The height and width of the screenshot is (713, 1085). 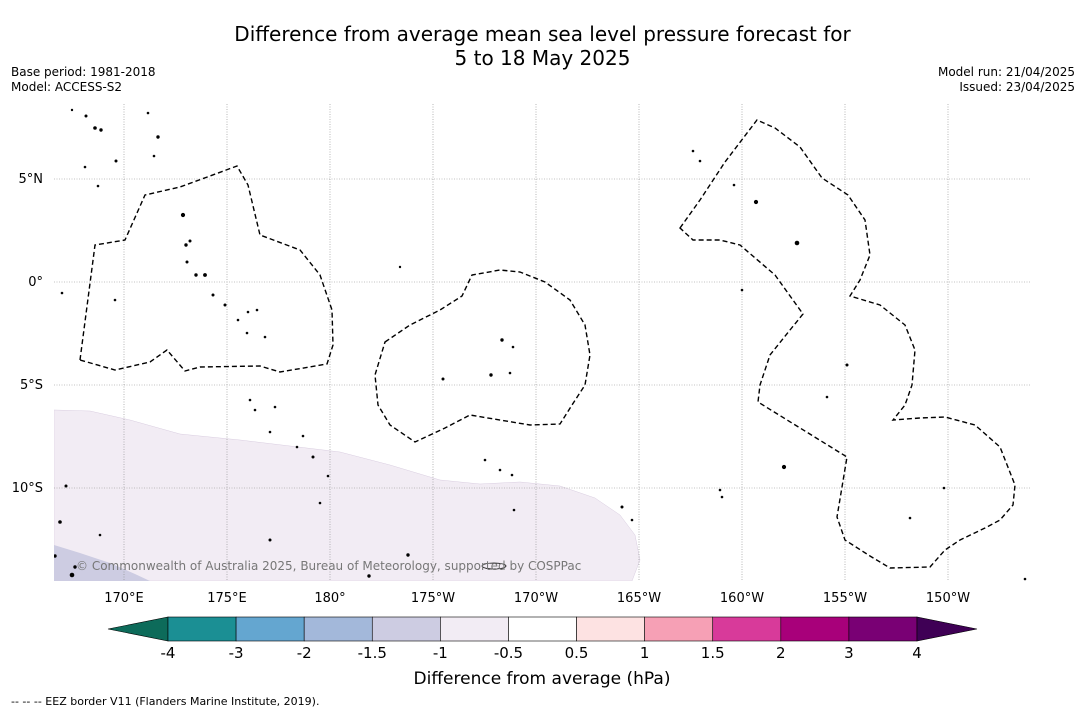 I want to click on base-period: Base period: 1981-2018, so click(x=83, y=72).